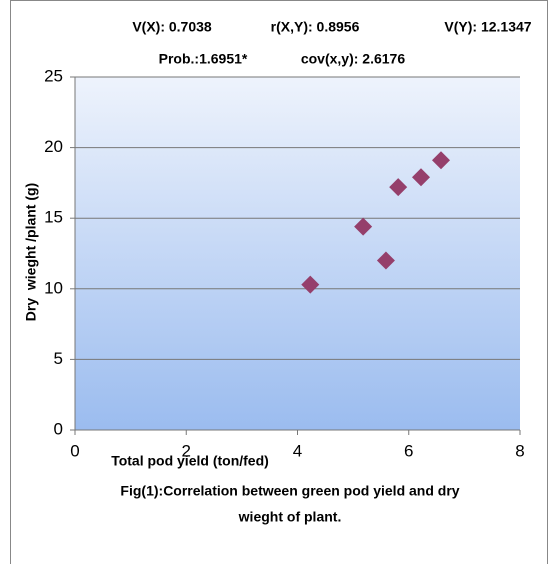 The width and height of the screenshot is (556, 564). What do you see at coordinates (53, 146) in the screenshot?
I see `y-tick-label: 20` at bounding box center [53, 146].